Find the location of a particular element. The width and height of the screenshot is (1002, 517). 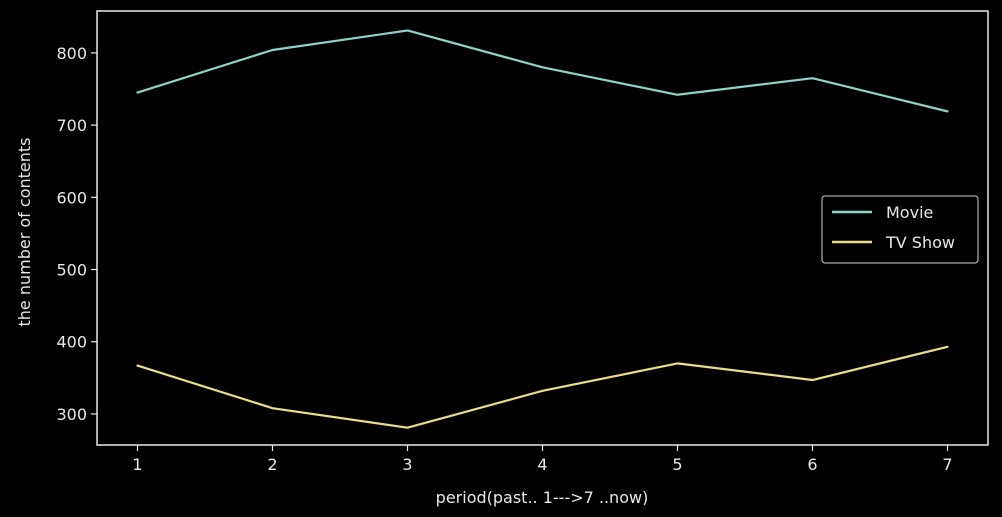

x-tick-label: 4 is located at coordinates (542, 464).